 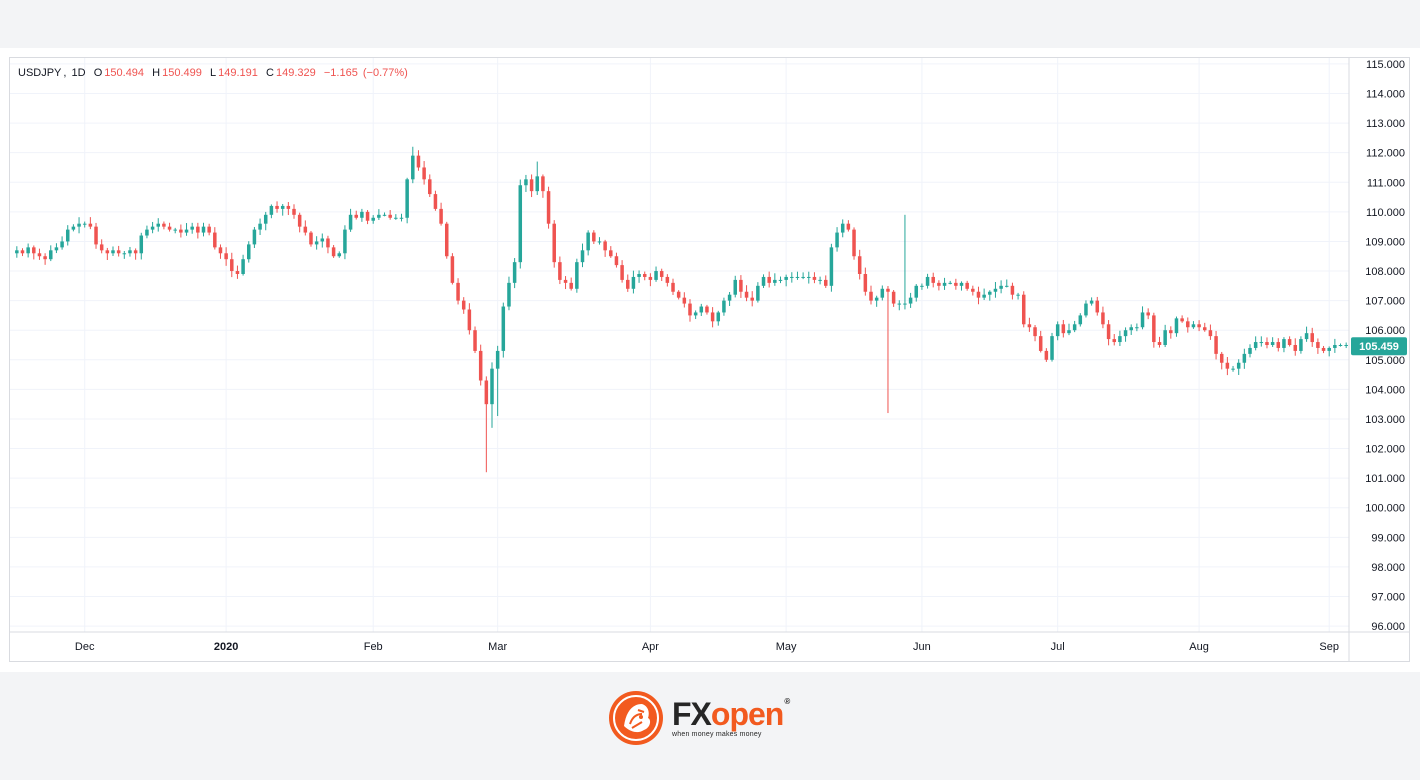 I want to click on legend-change: −1.165, so click(x=340, y=73).